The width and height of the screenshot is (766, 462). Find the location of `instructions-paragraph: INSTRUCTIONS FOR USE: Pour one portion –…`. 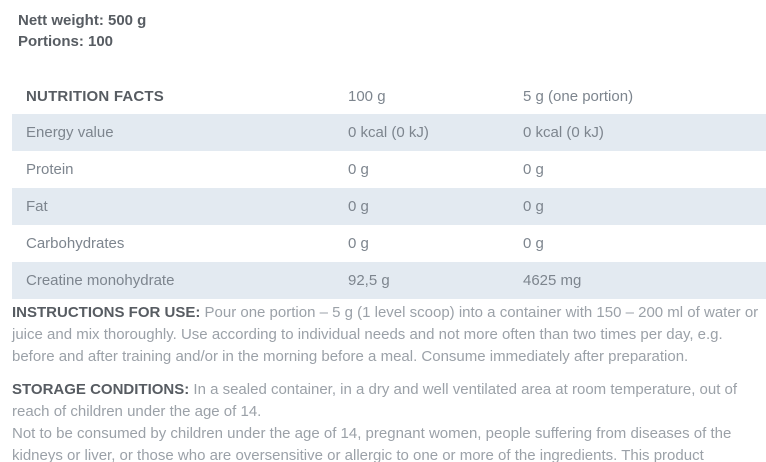

instructions-paragraph: INSTRUCTIONS FOR USE: Pour one portion –… is located at coordinates (386, 335).